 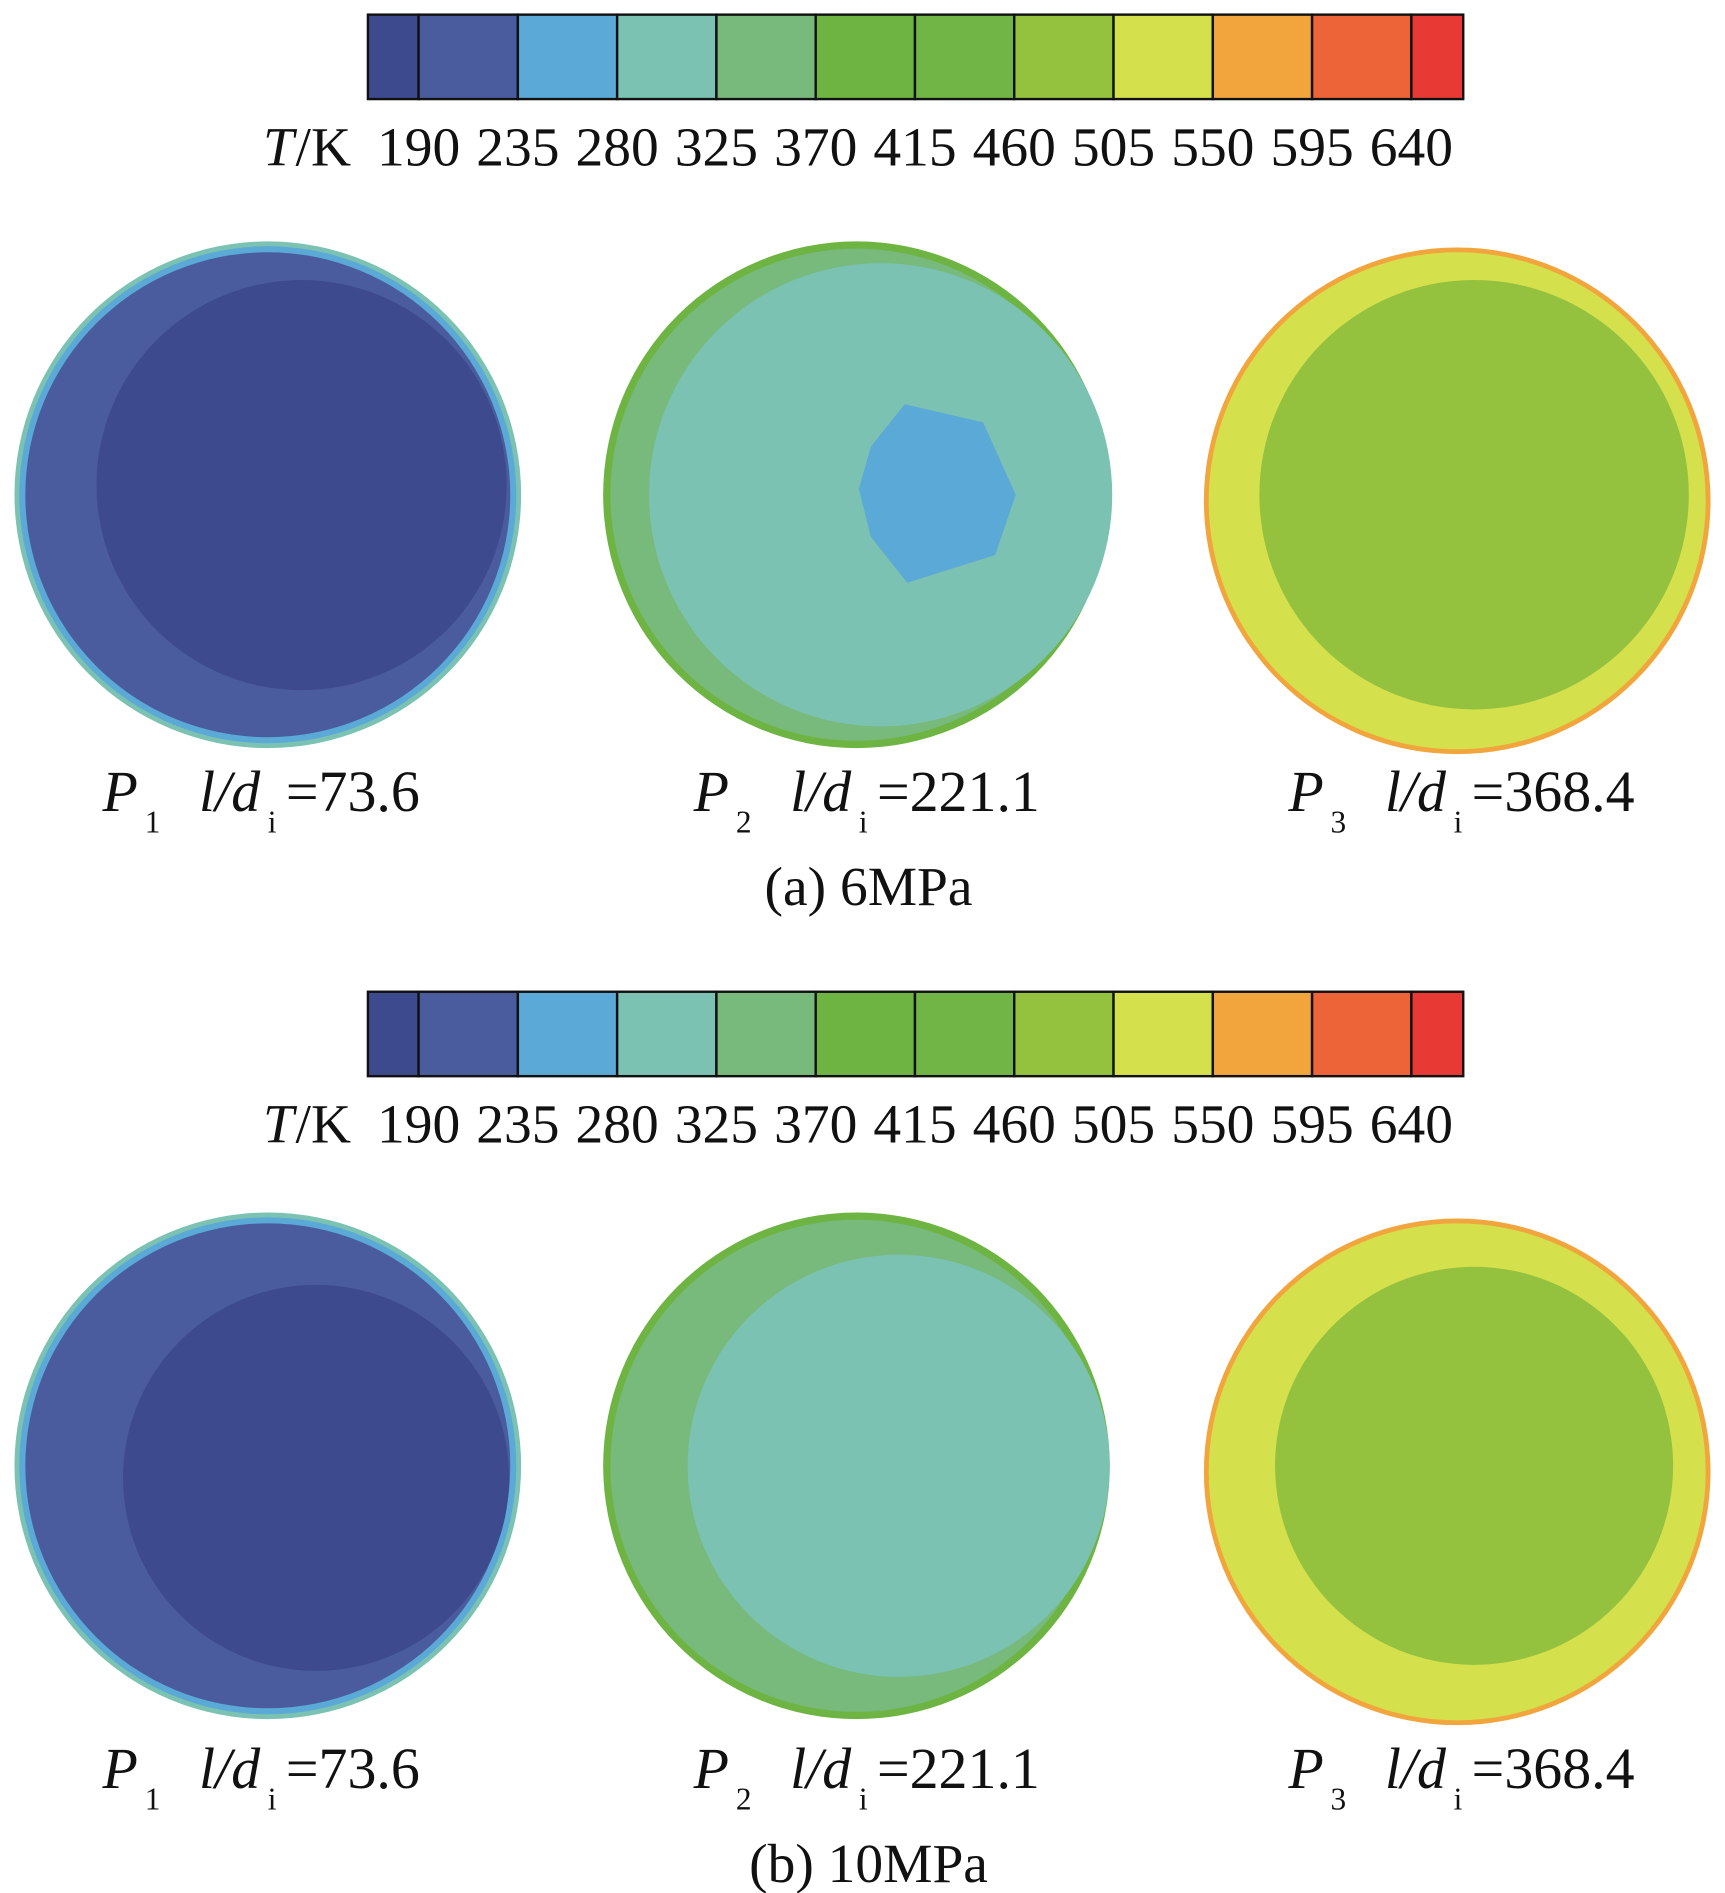 I want to click on caption: (b) 10MPa, so click(x=868, y=1863).